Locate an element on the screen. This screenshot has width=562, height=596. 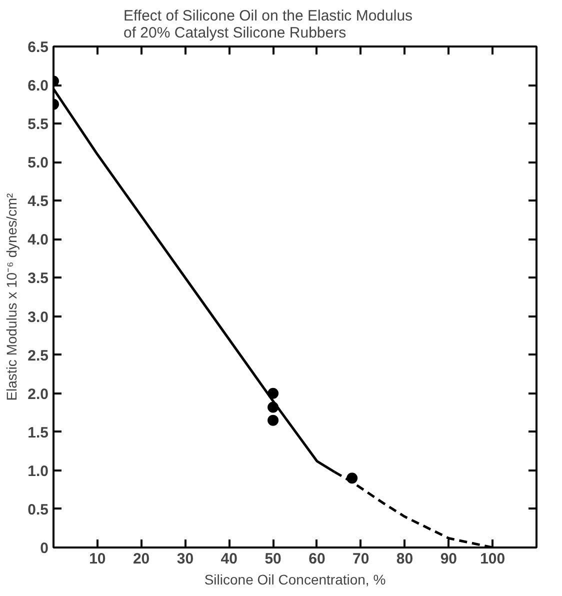
chart-title: Effect of Silicone Oil on the Elastic Modulus of 20% Catalyst Silicone Rubbers is located at coordinates (268, 25).